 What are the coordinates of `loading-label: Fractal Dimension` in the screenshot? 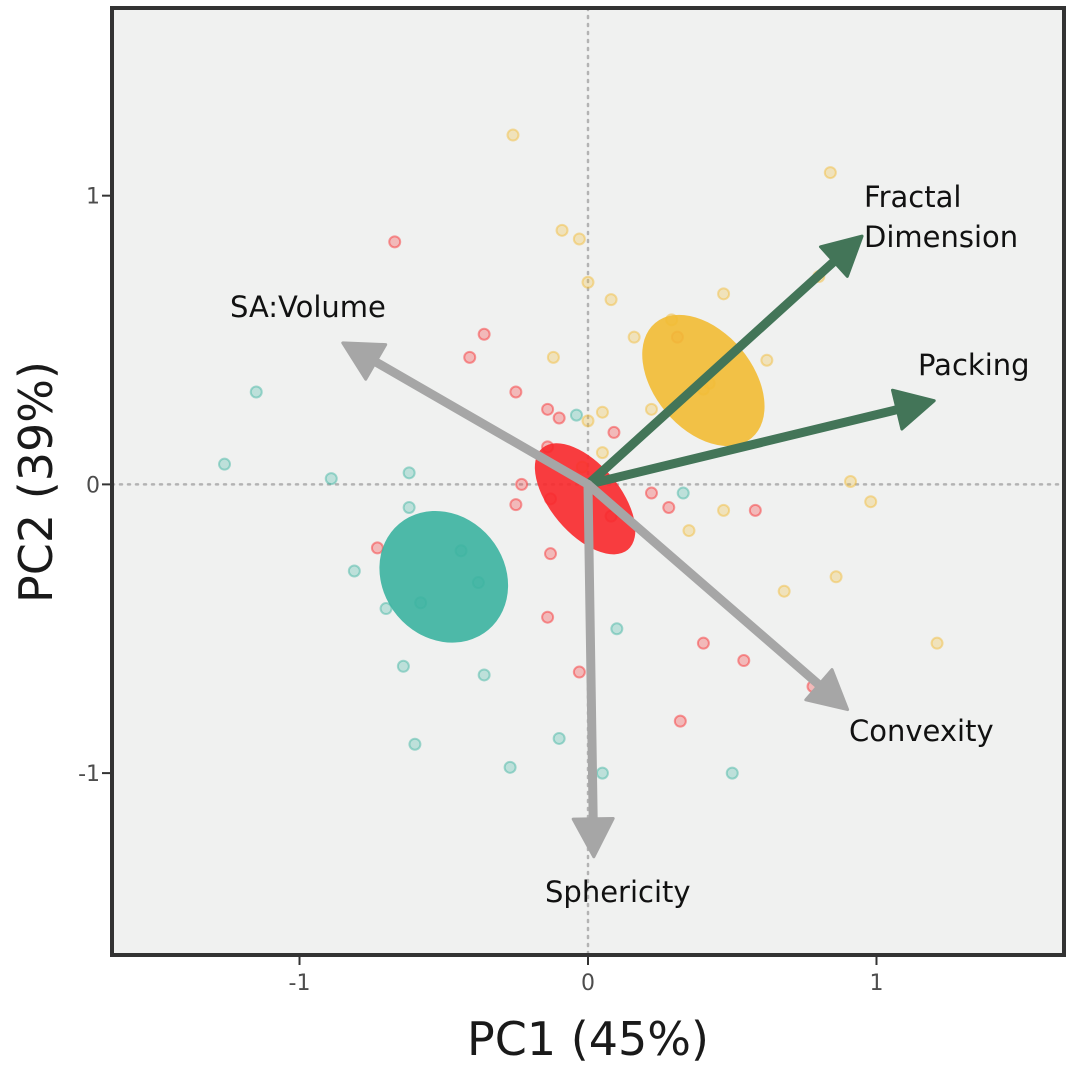 It's located at (941, 217).